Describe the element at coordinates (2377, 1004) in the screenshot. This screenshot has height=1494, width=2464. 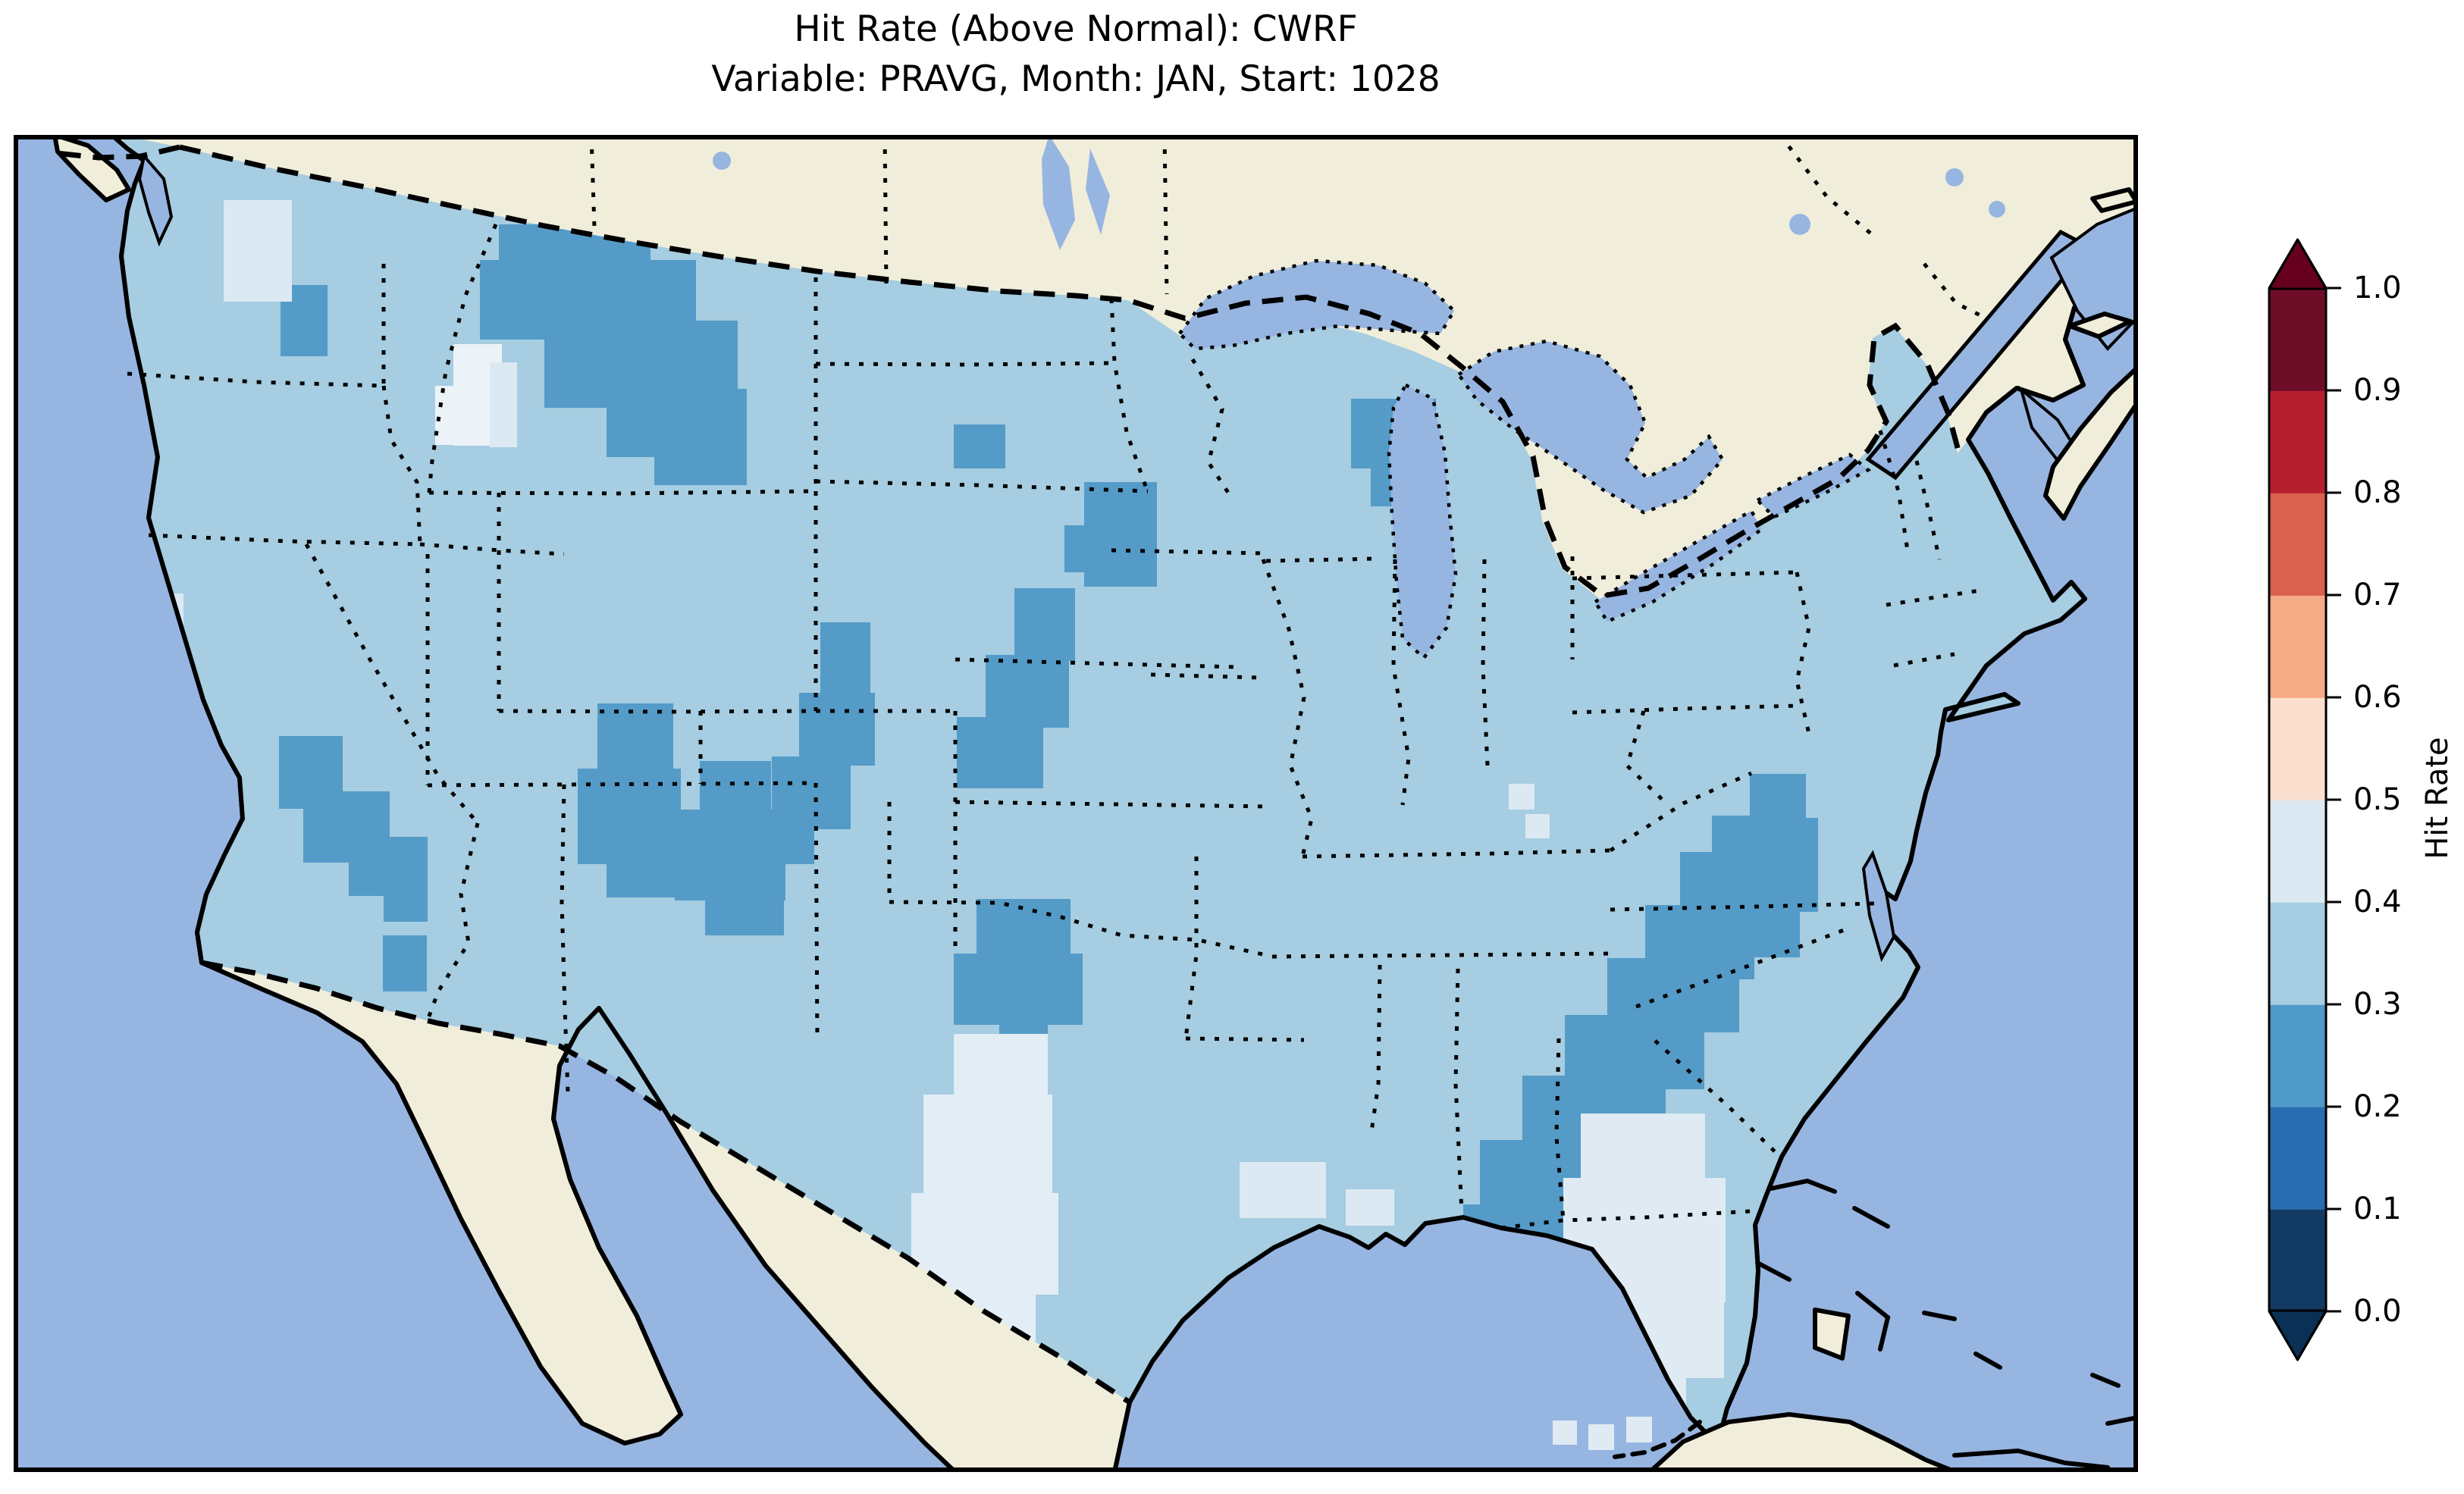
I see `colorbar-tick-label: 0.3` at that location.